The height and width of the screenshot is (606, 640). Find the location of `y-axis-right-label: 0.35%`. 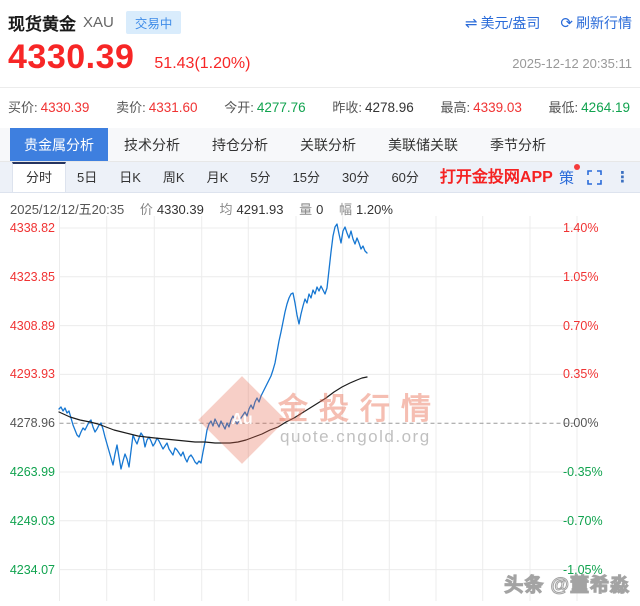

y-axis-right-label: 0.35% is located at coordinates (581, 374).